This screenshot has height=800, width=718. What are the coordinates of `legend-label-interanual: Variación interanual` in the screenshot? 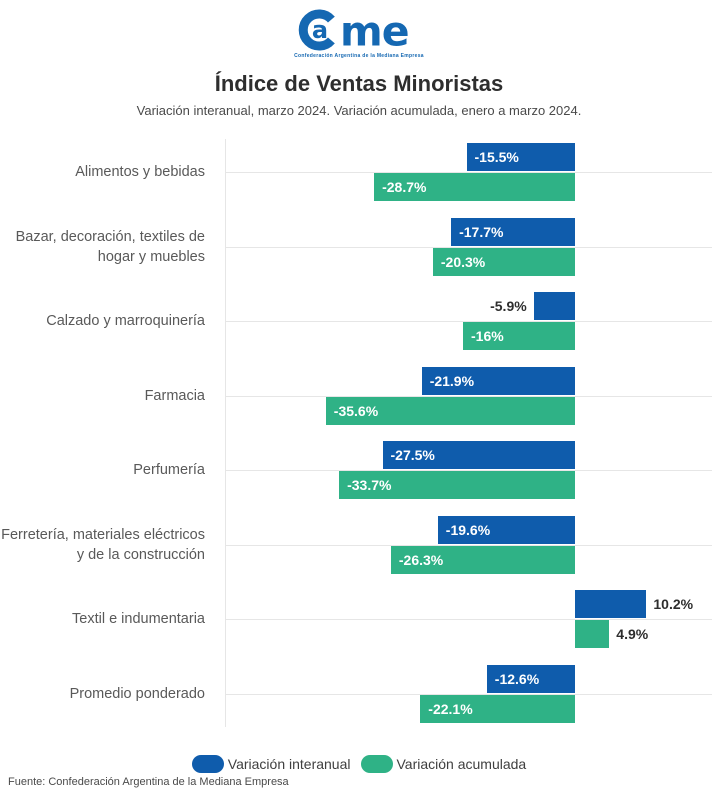 It's located at (289, 764).